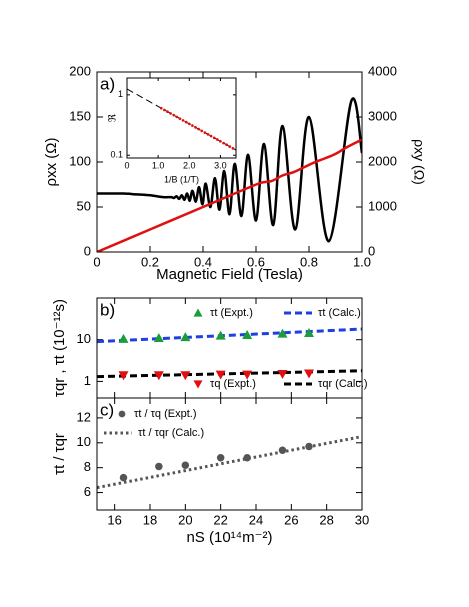 The height and width of the screenshot is (607, 469). I want to click on x-tick-label: 26, so click(291, 519).